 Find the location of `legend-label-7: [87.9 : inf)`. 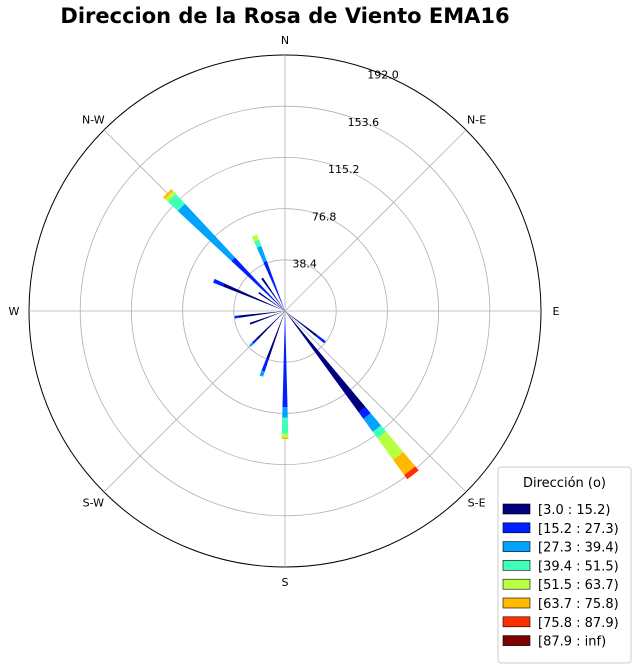

legend-label-7: [87.9 : inf) is located at coordinates (572, 642).